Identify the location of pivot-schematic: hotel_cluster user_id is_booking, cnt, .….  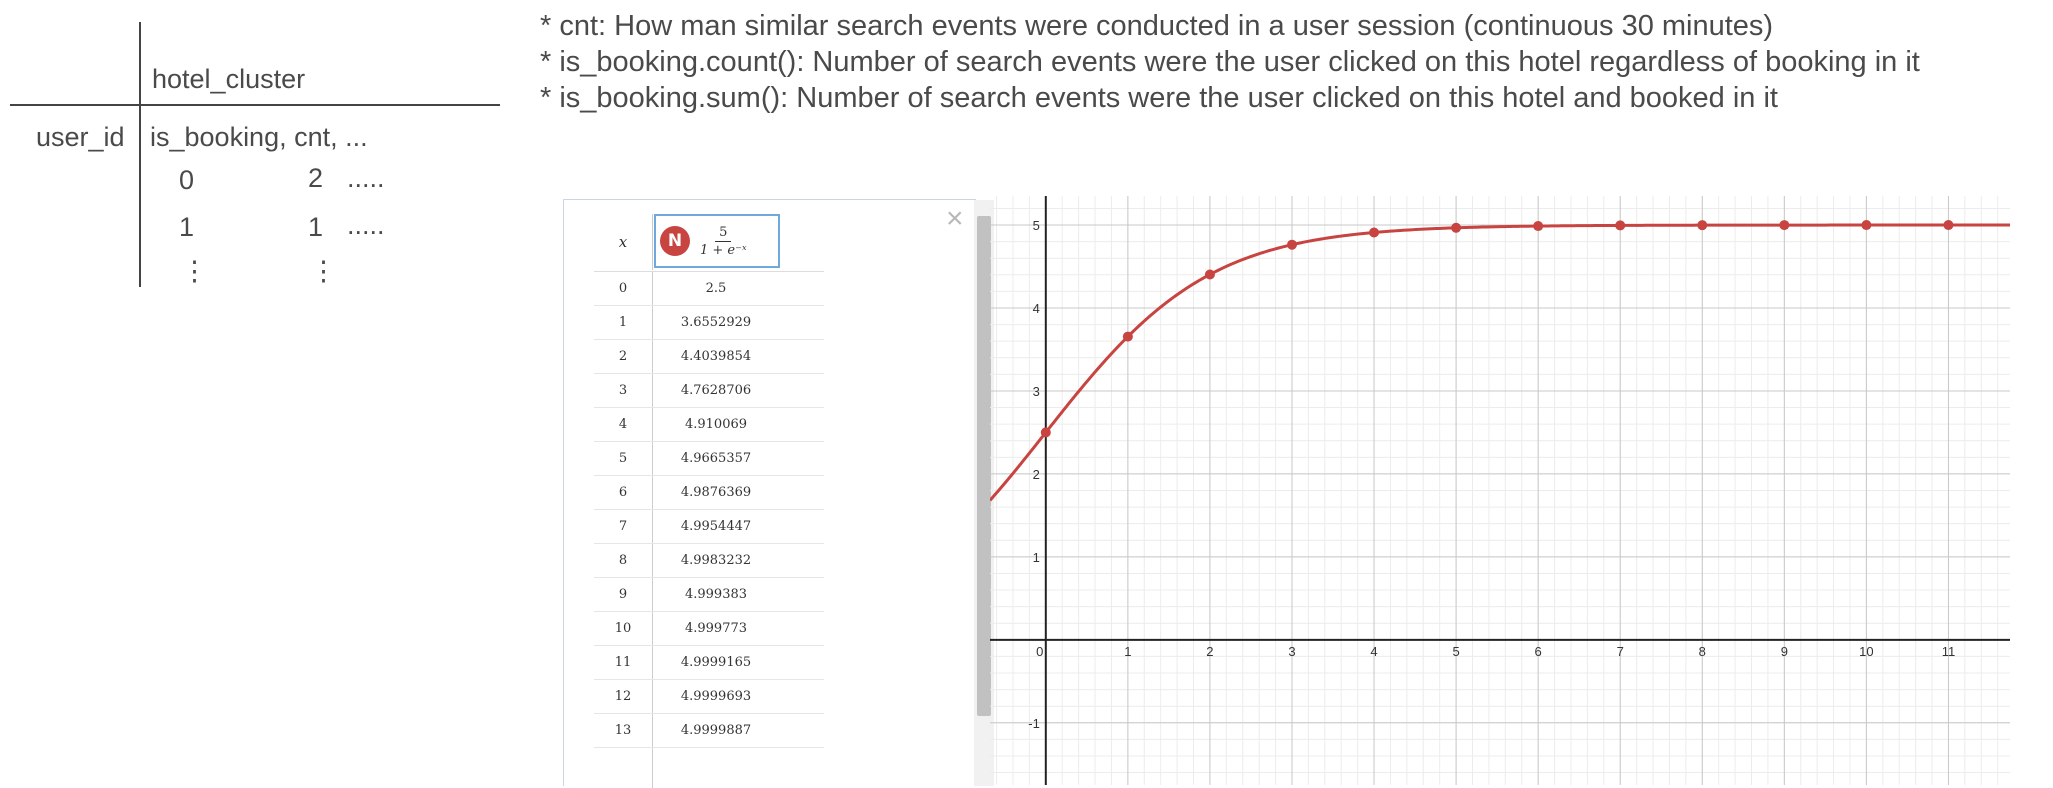
(260, 150).